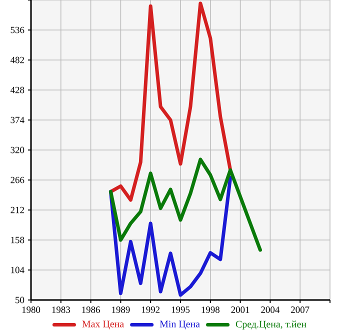  What do you see at coordinates (17, 90) in the screenshot?
I see `y-tick-label: 428` at bounding box center [17, 90].